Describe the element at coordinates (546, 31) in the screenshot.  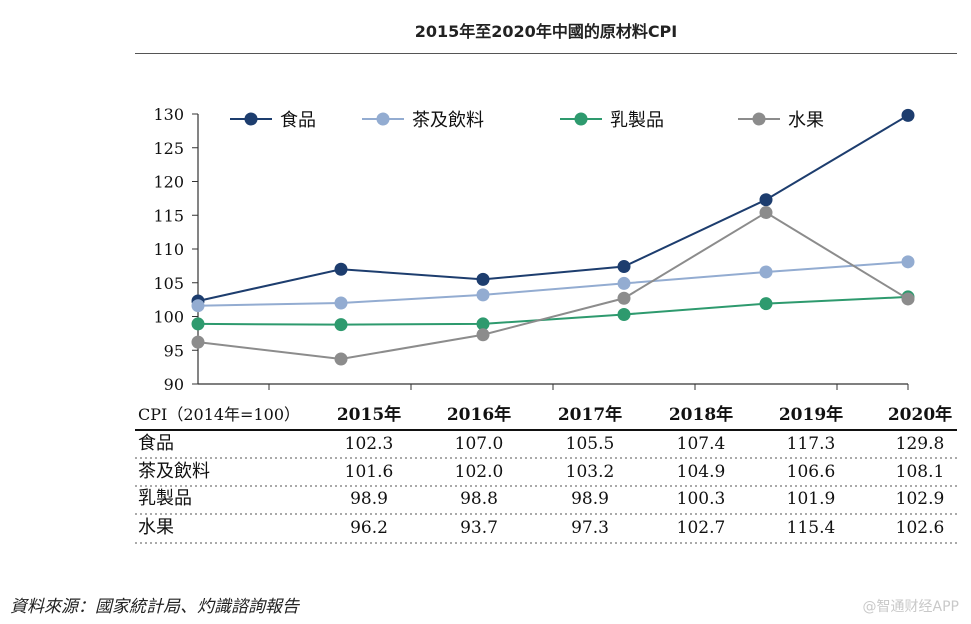
I see `chart-title: 2015年至2020年中國的原材料CPI` at that location.